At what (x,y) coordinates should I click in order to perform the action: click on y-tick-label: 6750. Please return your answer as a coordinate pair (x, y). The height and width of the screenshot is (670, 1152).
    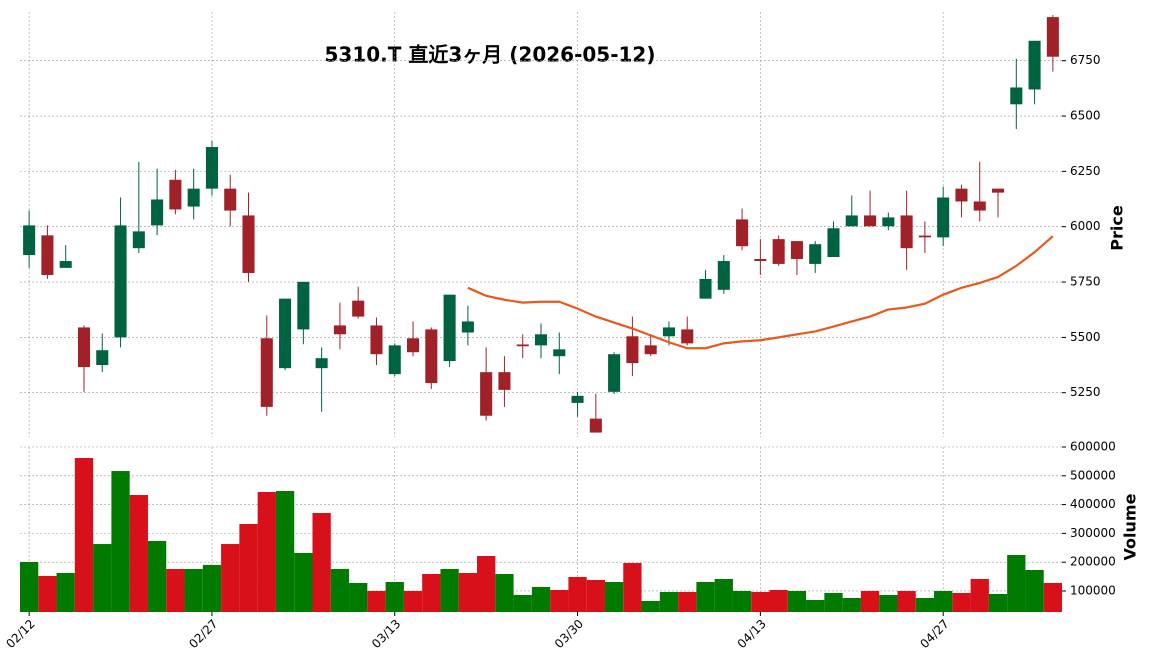
    Looking at the image, I should click on (1085, 60).